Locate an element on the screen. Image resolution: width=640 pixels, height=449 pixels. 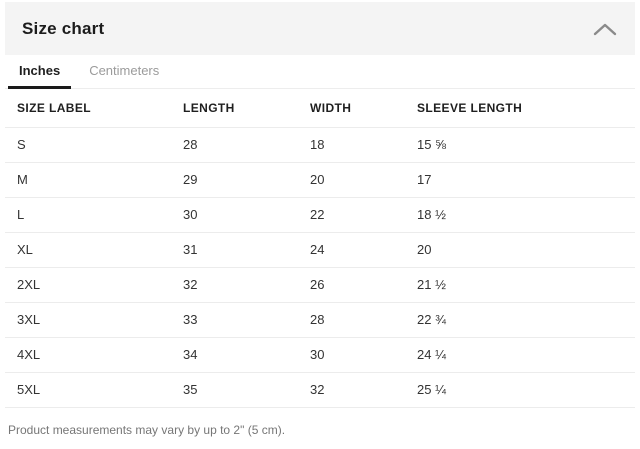
cell-length: 32 is located at coordinates (246, 285).